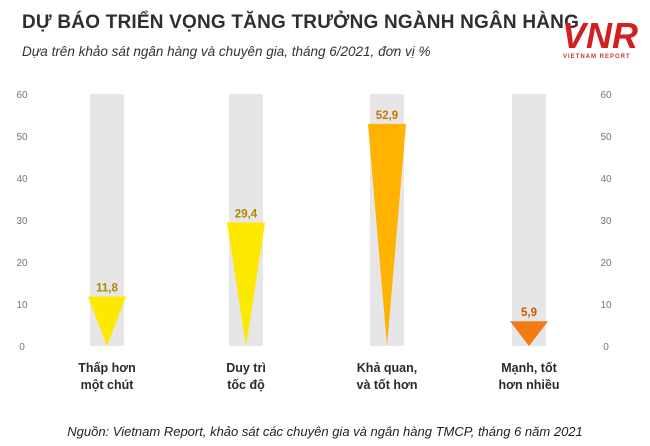 The width and height of the screenshot is (650, 446). I want to click on y-tick-right: 0, so click(606, 347).